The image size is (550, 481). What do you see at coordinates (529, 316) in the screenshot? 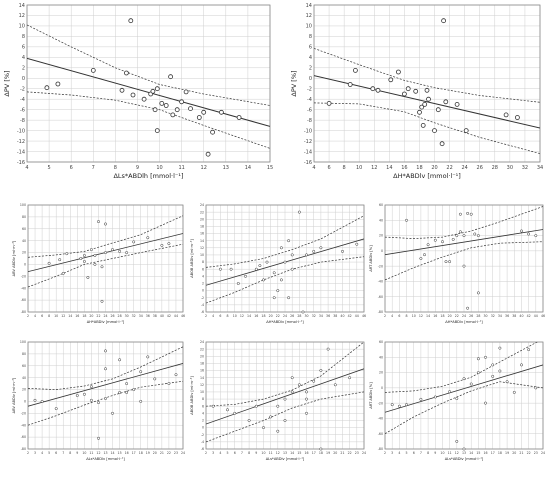
I see `x-tick-label: 42` at bounding box center [529, 316].